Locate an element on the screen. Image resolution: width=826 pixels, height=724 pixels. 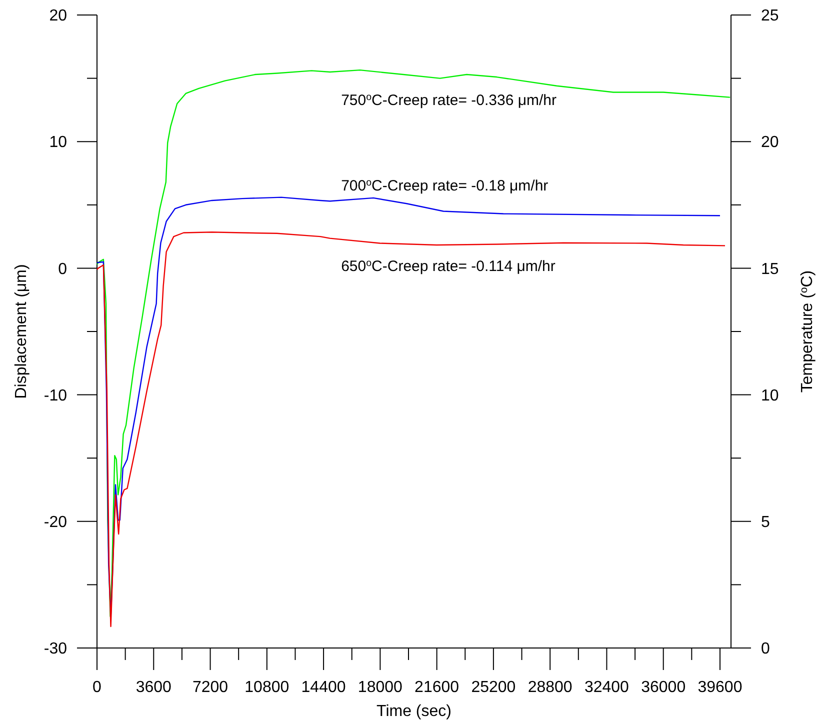
y-tick-label: -20 is located at coordinates (56, 522).